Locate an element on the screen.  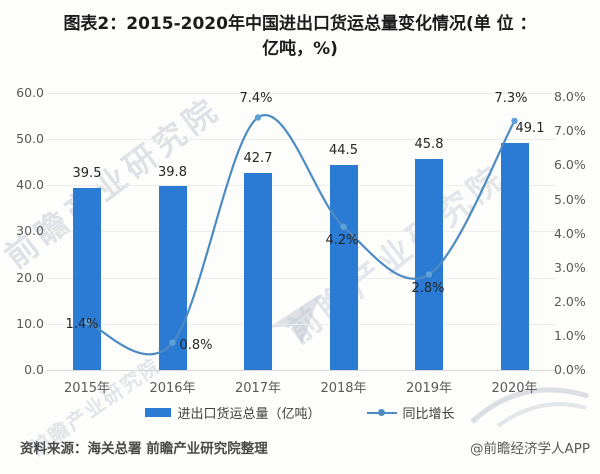
right-axis-tick: 2.0% is located at coordinates (570, 301).